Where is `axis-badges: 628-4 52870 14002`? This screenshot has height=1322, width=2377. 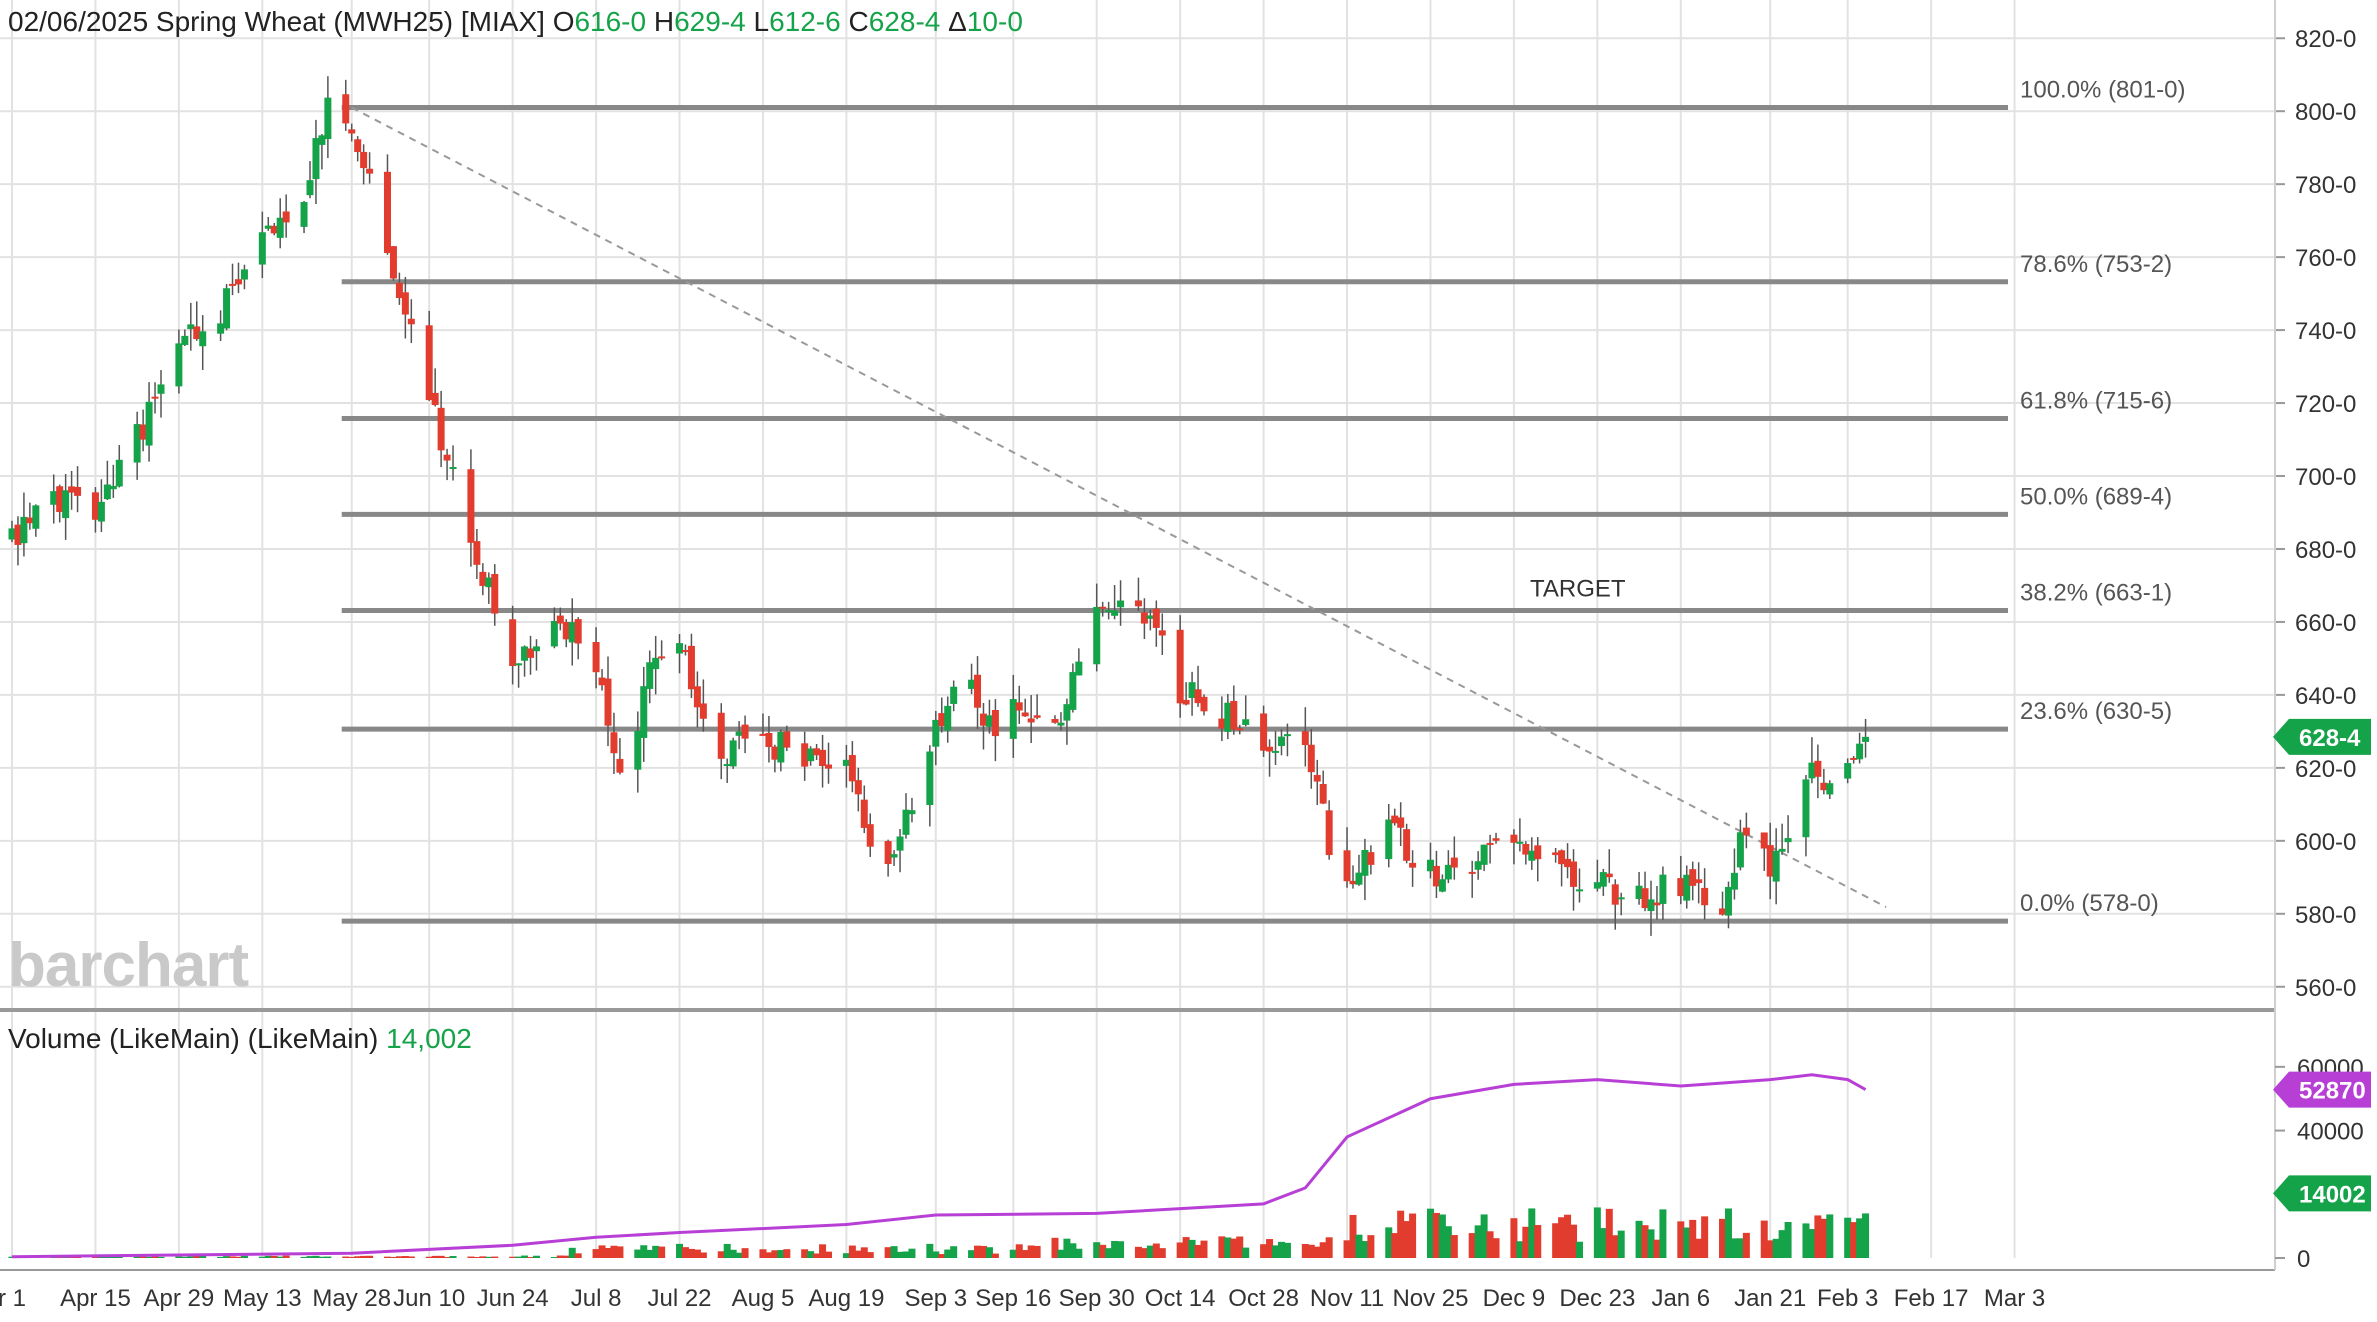 axis-badges: 628-4 52870 14002 is located at coordinates (2322, 965).